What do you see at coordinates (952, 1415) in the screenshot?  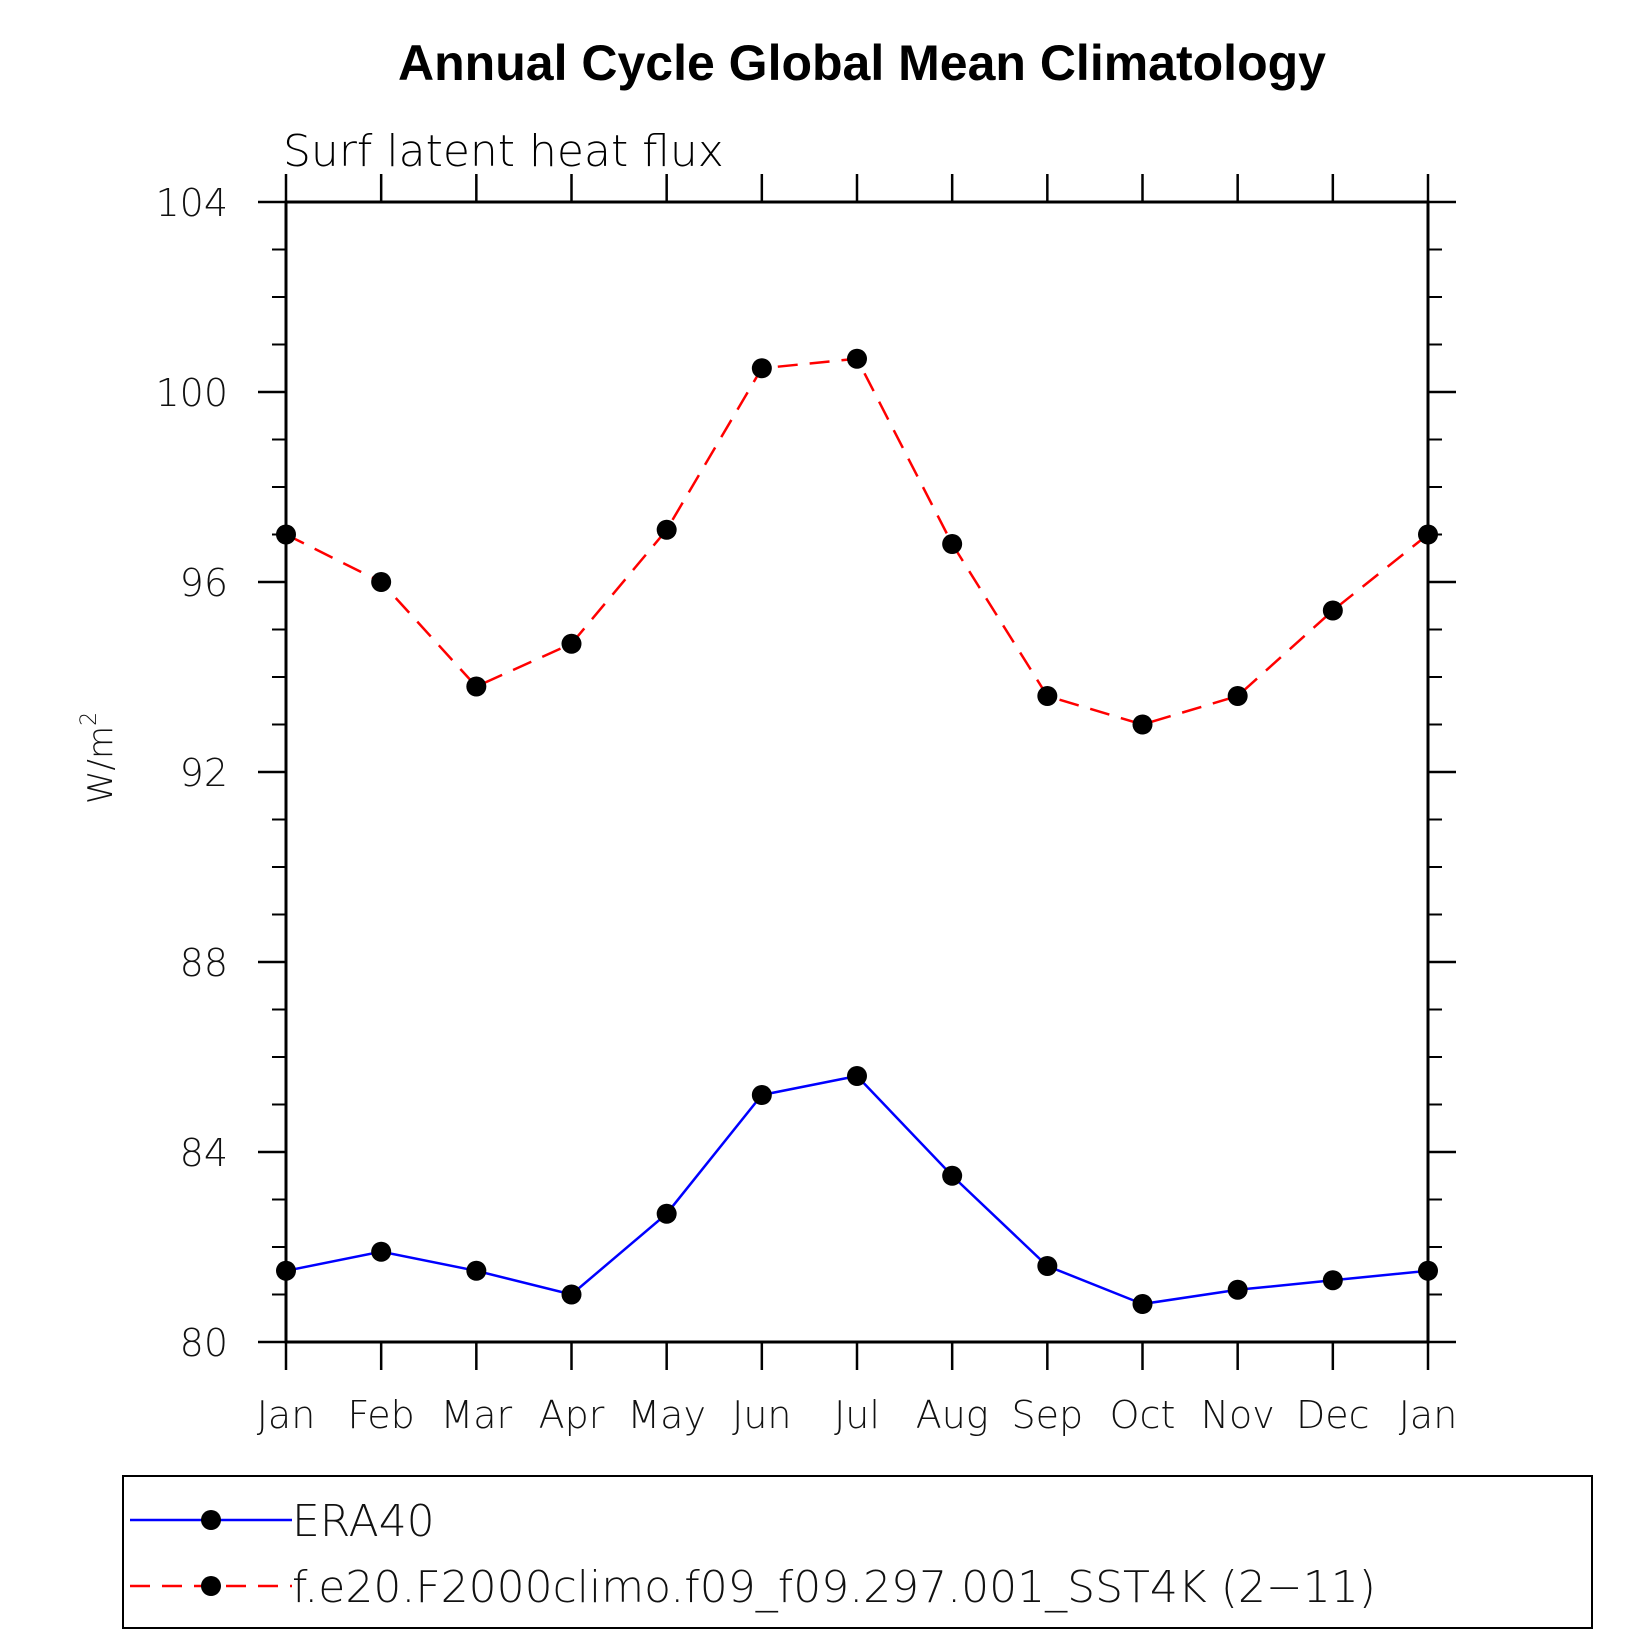 I see `x-tick-label-7: Aug` at bounding box center [952, 1415].